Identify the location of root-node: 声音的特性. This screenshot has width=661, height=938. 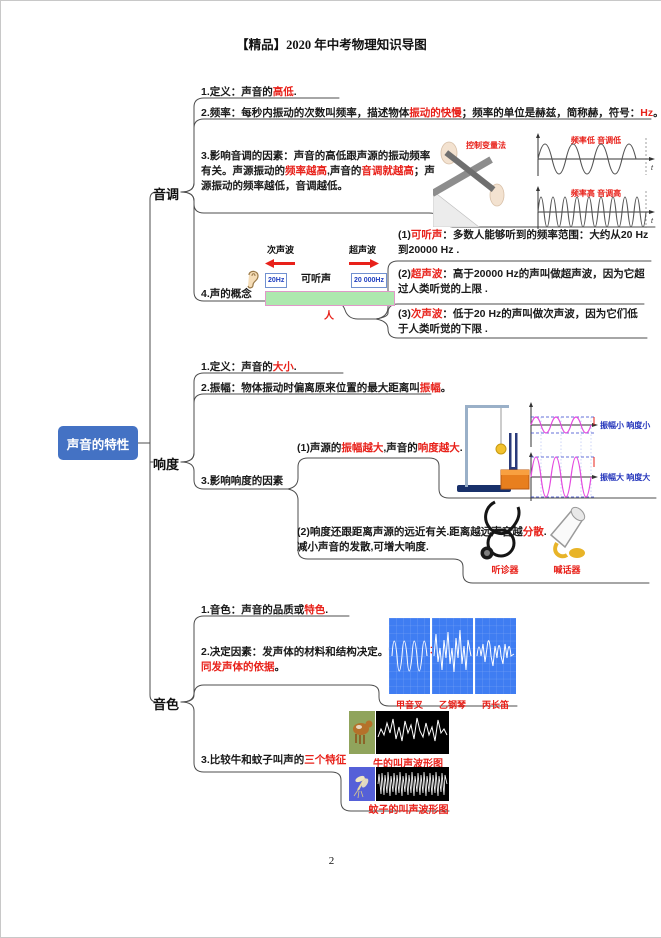
(98, 443).